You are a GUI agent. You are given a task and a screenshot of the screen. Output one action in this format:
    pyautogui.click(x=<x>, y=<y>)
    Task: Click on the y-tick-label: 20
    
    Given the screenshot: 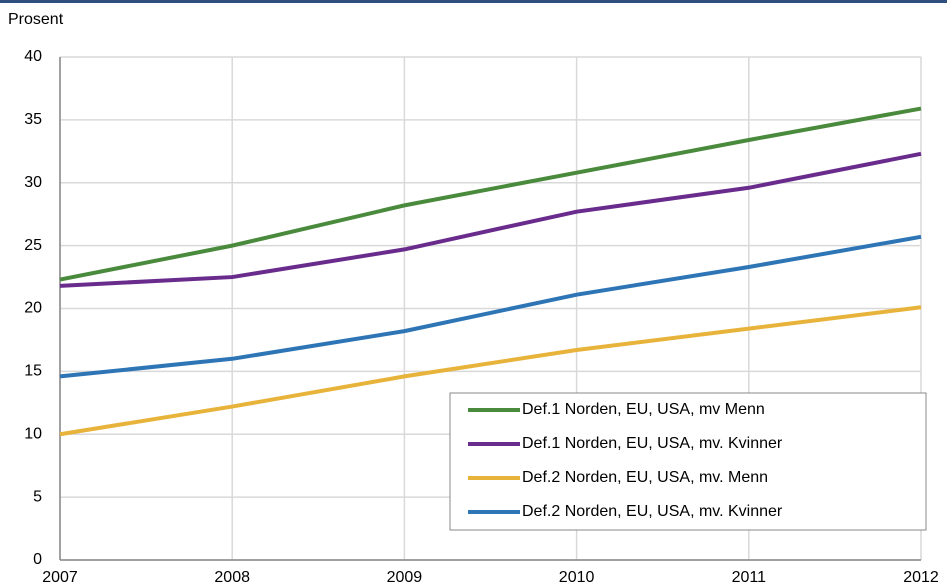 What is the action you would take?
    pyautogui.click(x=33, y=308)
    